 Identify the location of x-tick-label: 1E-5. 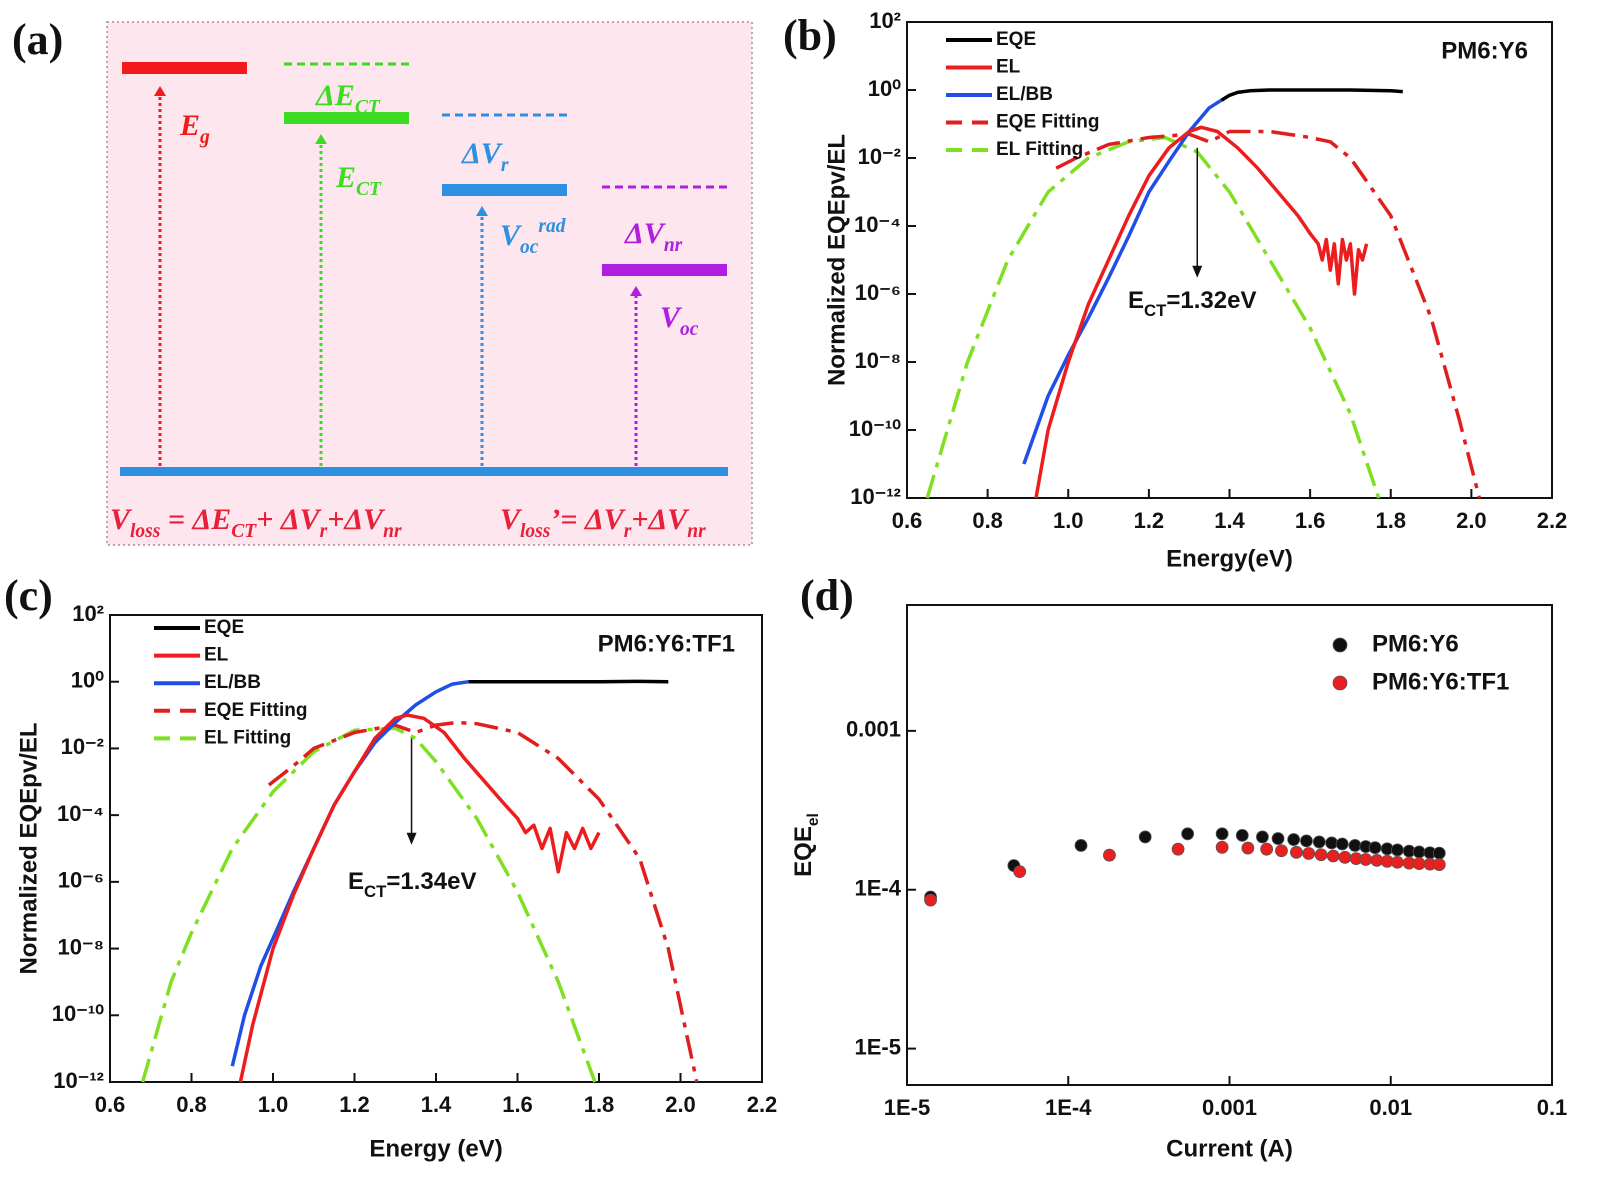
(907, 1107).